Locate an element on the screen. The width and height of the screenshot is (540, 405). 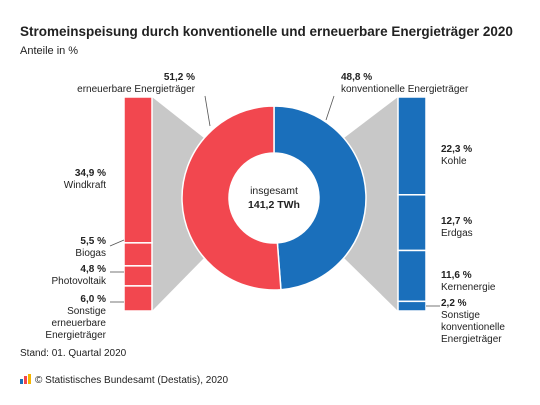
chart-subtitle: Anteile in % is located at coordinates (49, 51).